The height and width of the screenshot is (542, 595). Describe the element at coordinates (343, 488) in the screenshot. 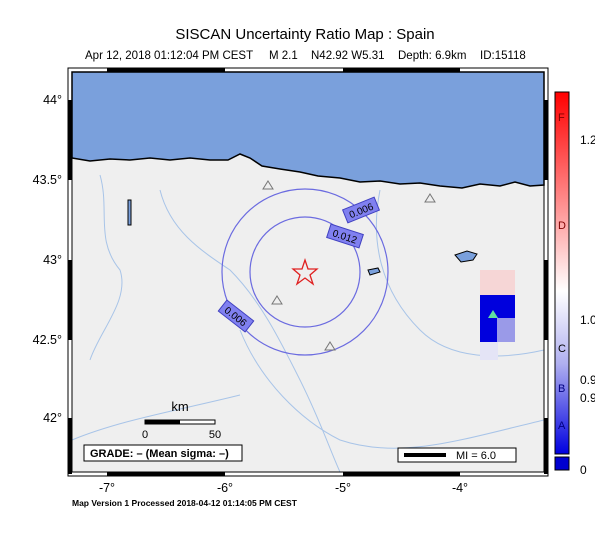

I see `lon-label: -5°` at that location.